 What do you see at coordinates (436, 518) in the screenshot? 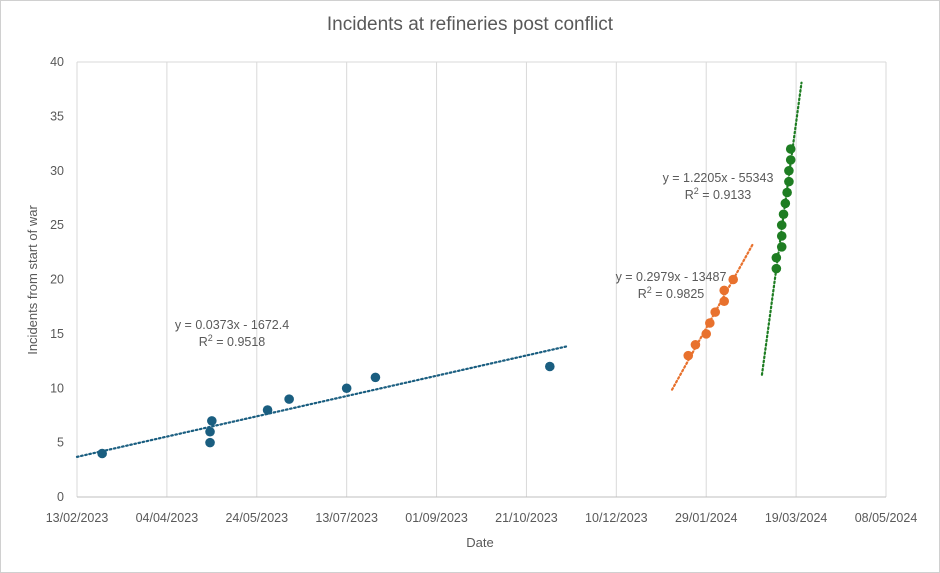
I see `x-tick-label: 01/09/2023` at bounding box center [436, 518].